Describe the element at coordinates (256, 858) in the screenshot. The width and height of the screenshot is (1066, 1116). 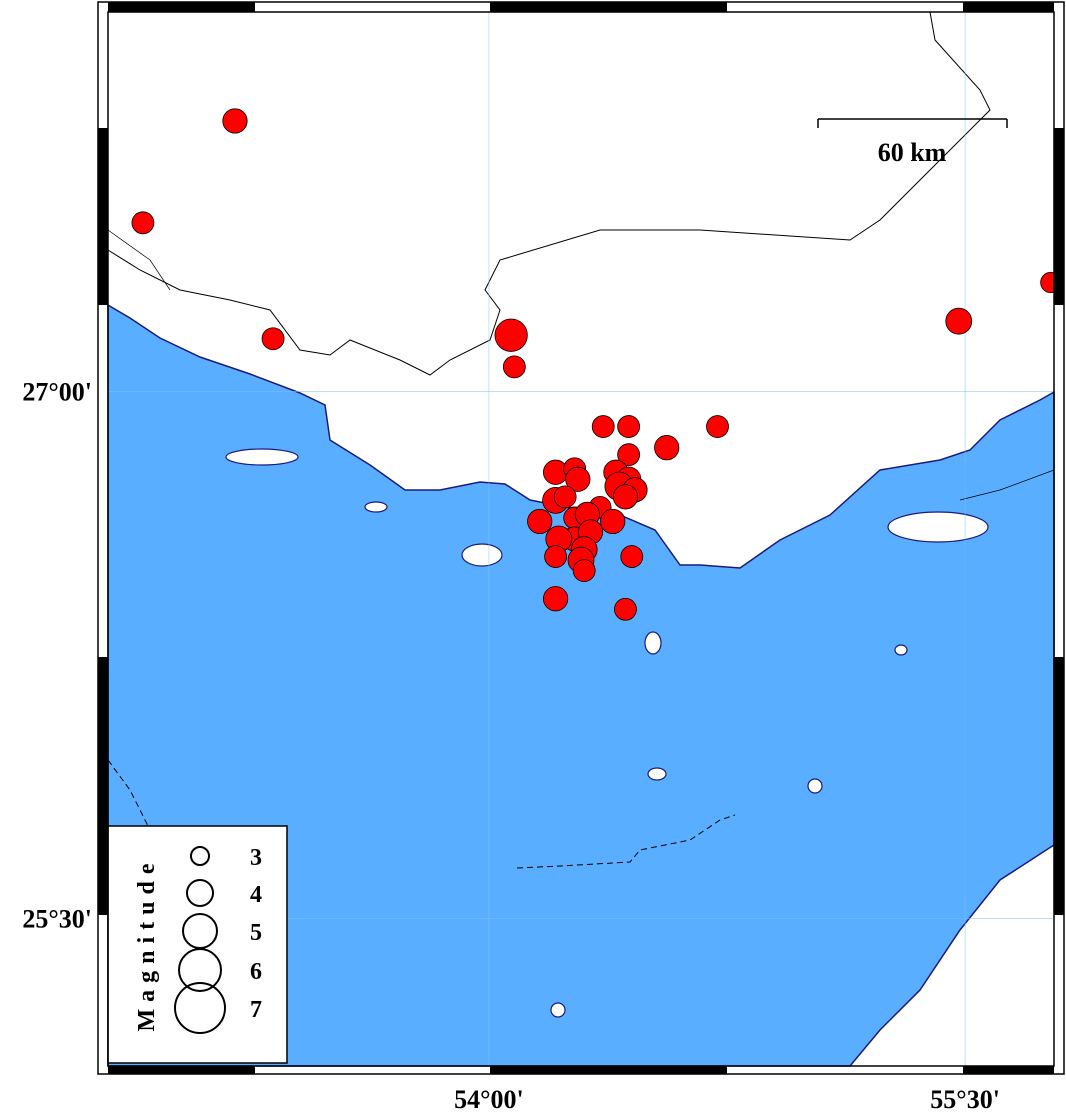
I see `legend-label: 3` at that location.